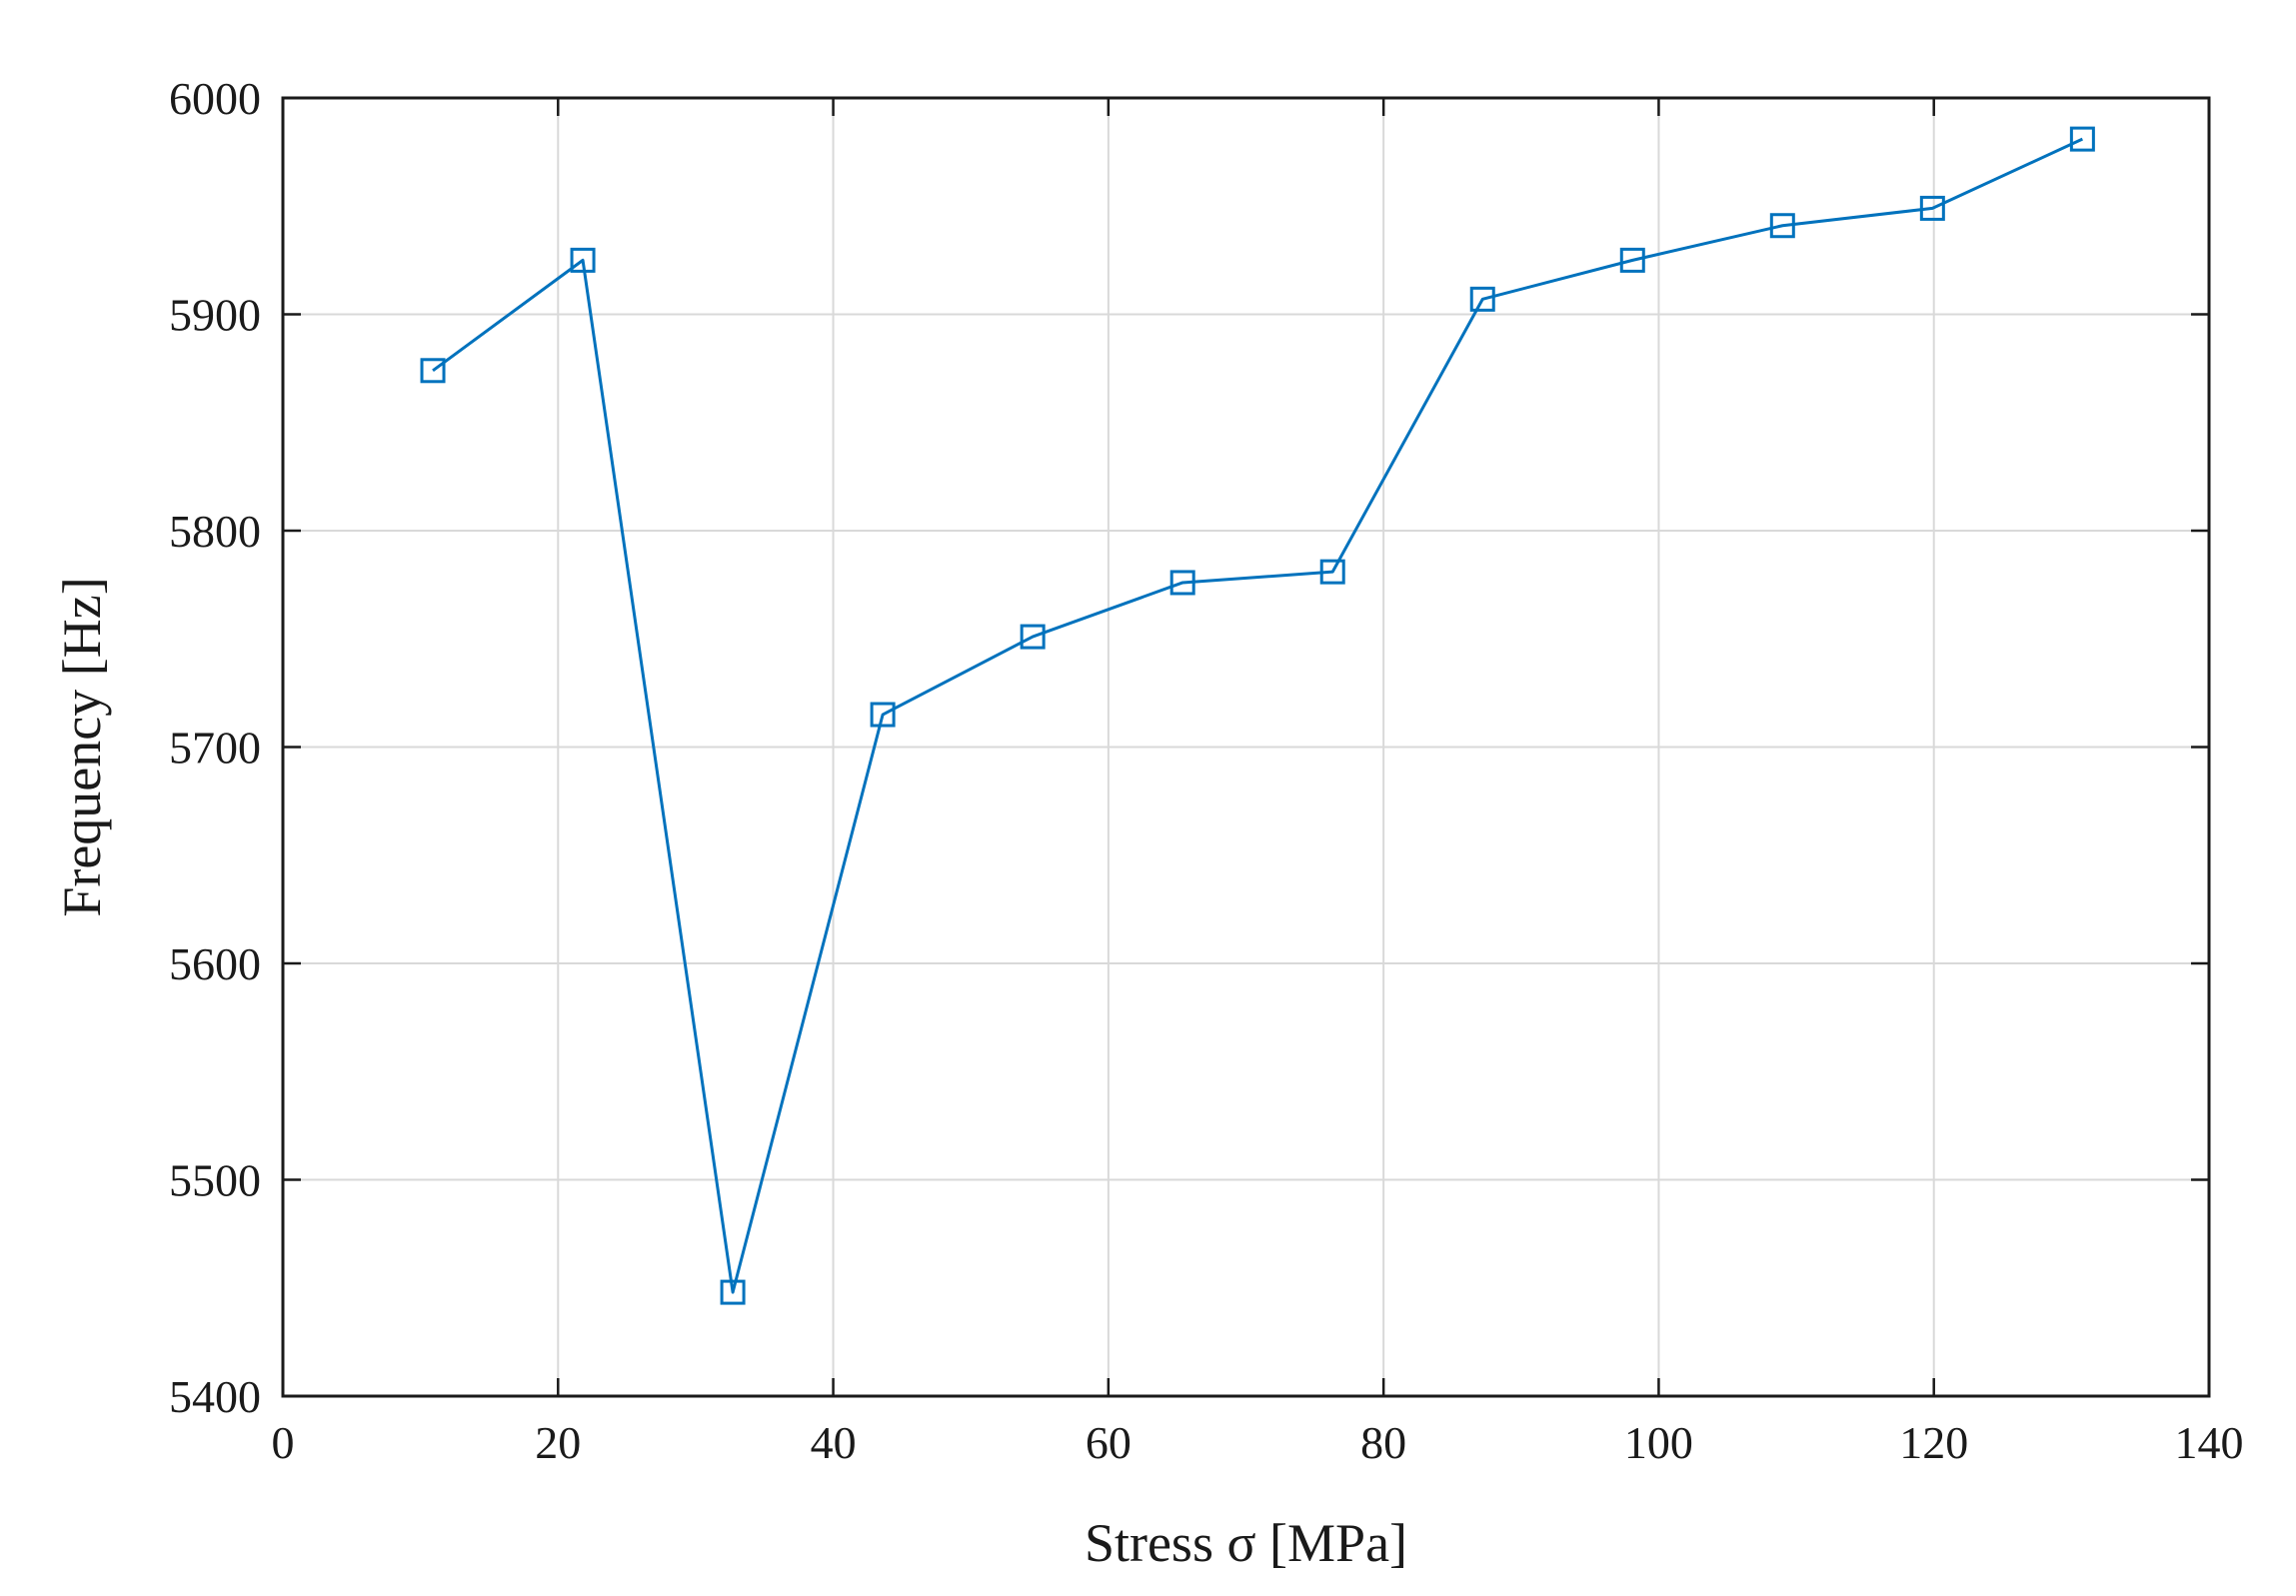  Describe the element at coordinates (215, 532) in the screenshot. I see `y-tick-label: 5800` at that location.